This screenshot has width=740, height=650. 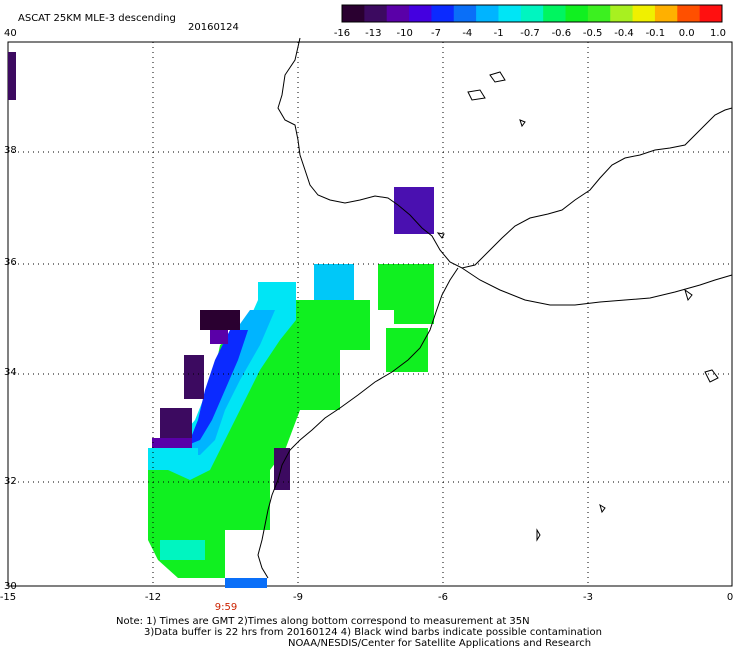 I want to click on map-date: 20160124, so click(x=213, y=27).